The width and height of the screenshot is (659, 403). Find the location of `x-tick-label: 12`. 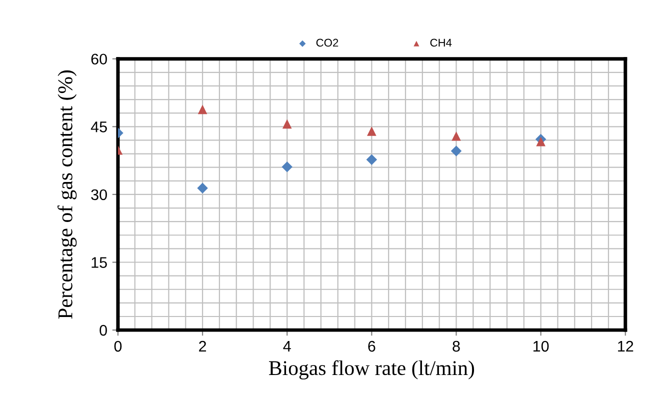

x-tick-label: 12 is located at coordinates (626, 346).